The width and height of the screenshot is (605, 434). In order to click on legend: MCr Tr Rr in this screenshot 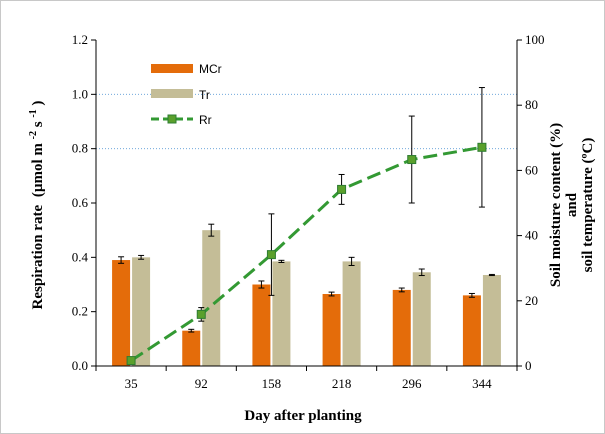, I will do `click(186, 94)`.